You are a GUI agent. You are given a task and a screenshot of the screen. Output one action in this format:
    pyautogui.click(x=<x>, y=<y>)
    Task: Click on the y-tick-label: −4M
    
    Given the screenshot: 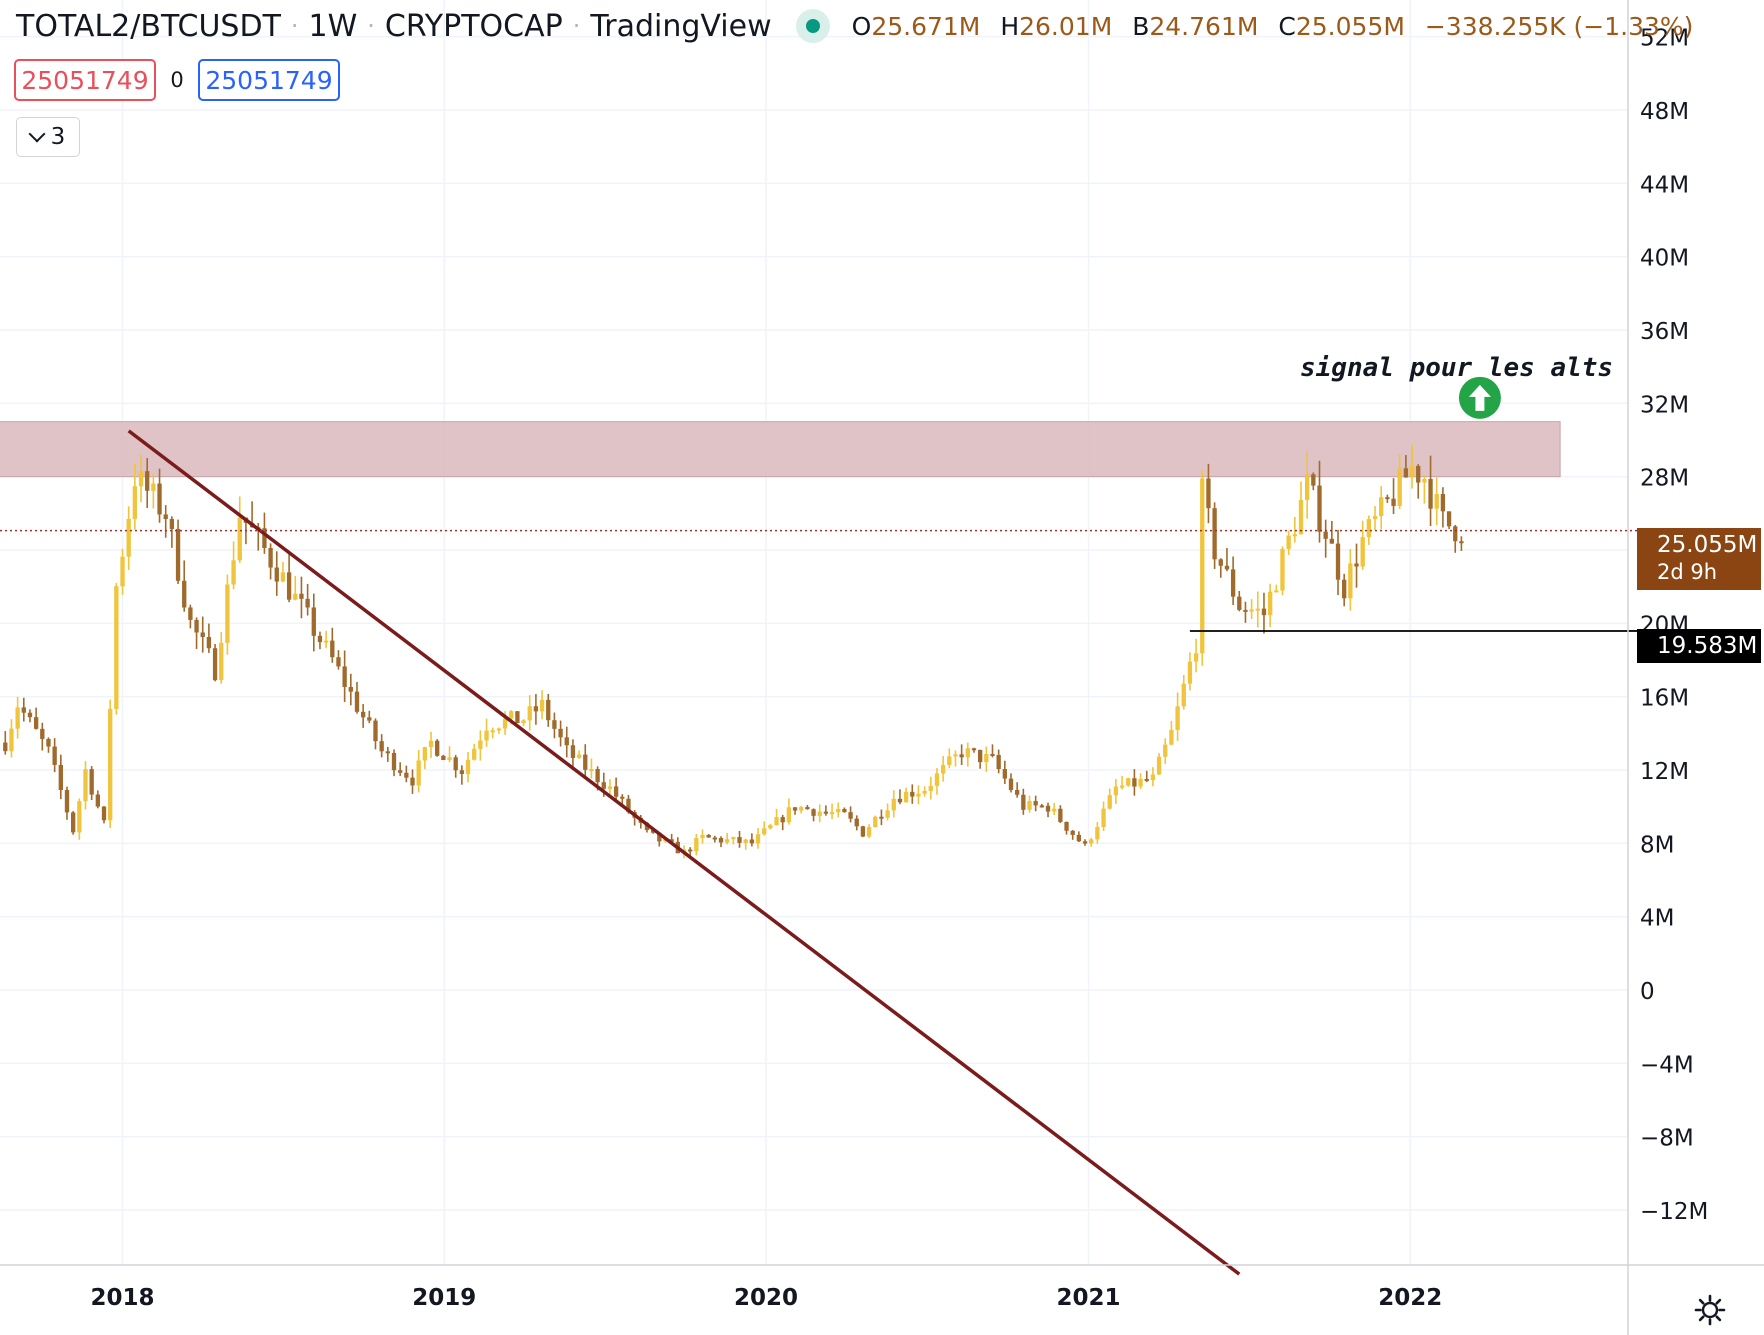 What is the action you would take?
    pyautogui.click(x=1667, y=1065)
    